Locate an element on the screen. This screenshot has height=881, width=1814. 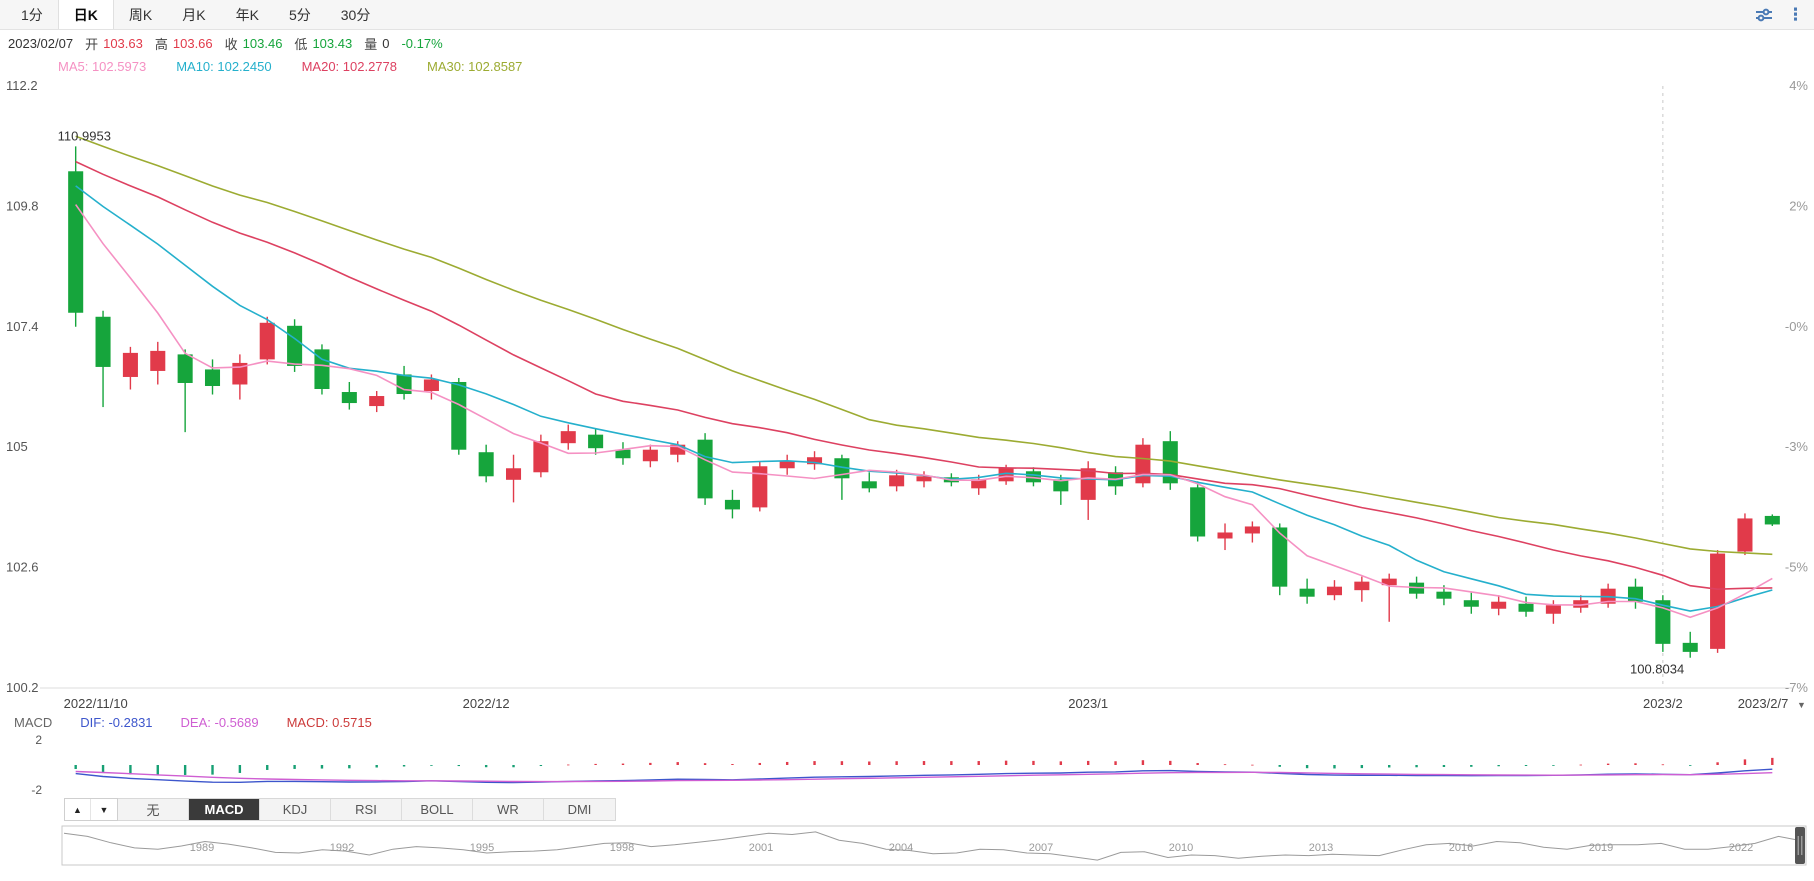
indicator-tabs: 无 MACD KDJ RSI BOLL WR DMI is located at coordinates (367, 809).